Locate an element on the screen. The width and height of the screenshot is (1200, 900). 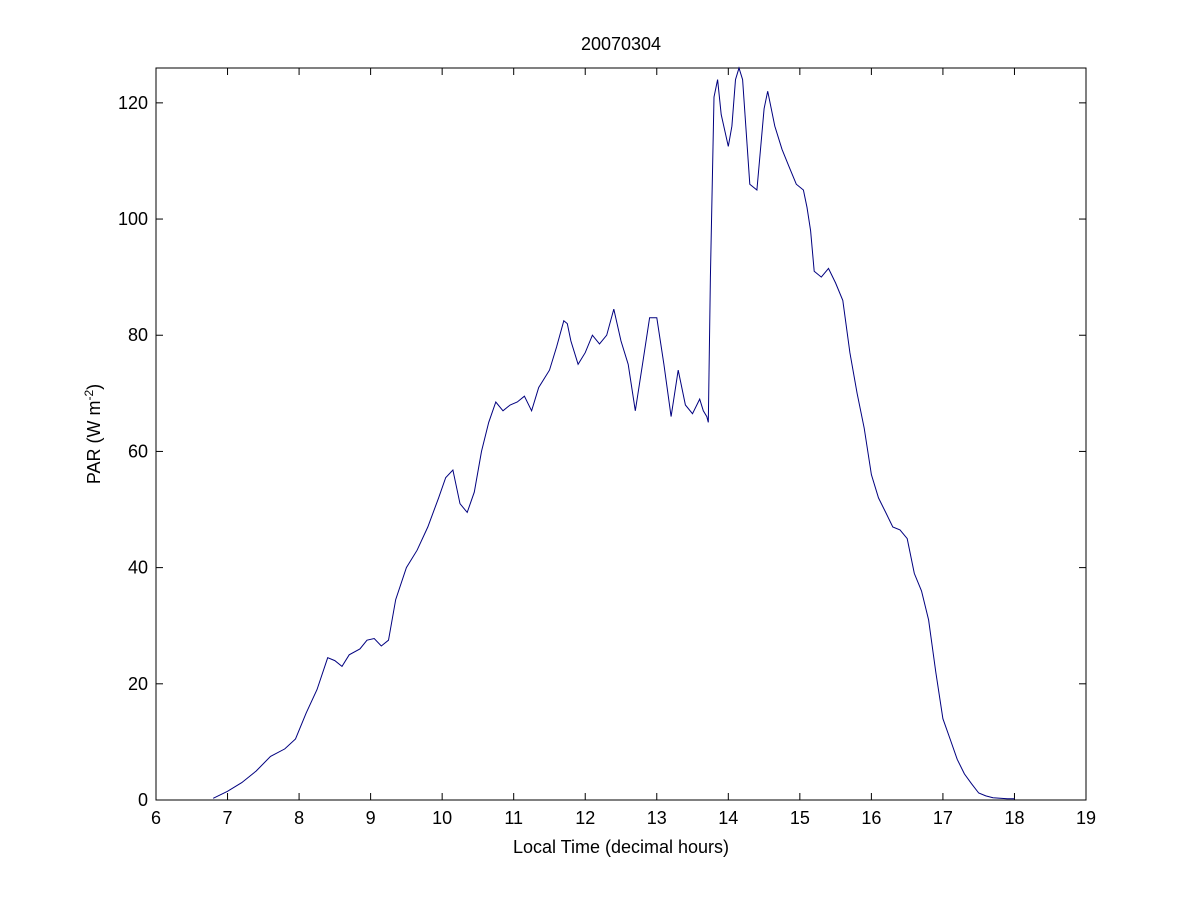
y-tick-label: 100 is located at coordinates (133, 219).